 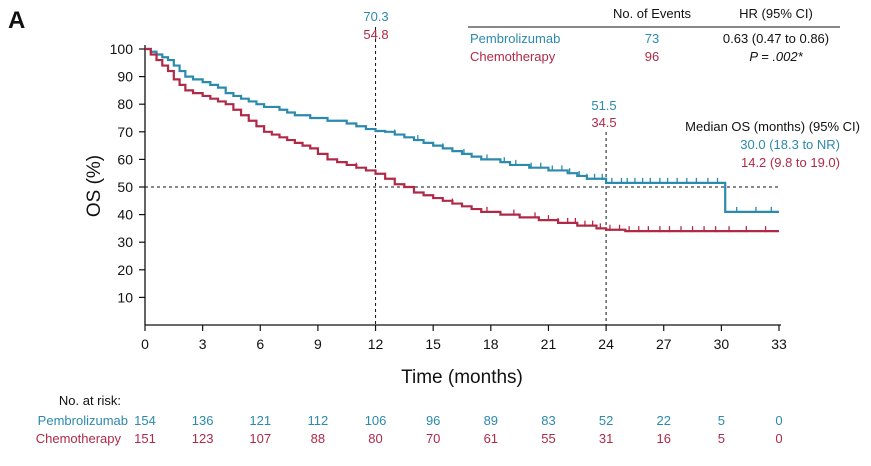 What do you see at coordinates (375, 16) in the screenshot?
I see `ref-label-12-pembro: 70.3` at bounding box center [375, 16].